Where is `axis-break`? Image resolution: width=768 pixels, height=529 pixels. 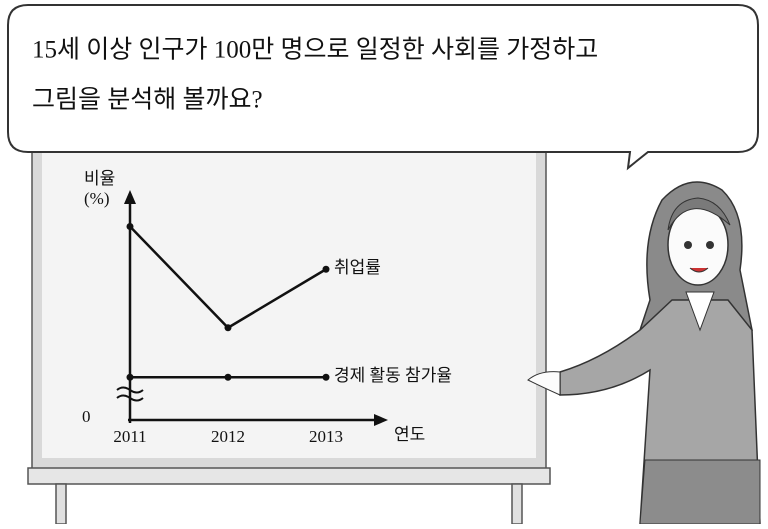 axis-break is located at coordinates (130, 394).